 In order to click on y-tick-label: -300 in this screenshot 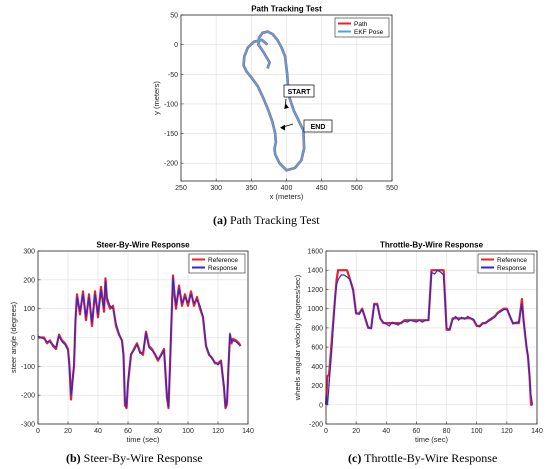, I will do `click(28, 425)`.